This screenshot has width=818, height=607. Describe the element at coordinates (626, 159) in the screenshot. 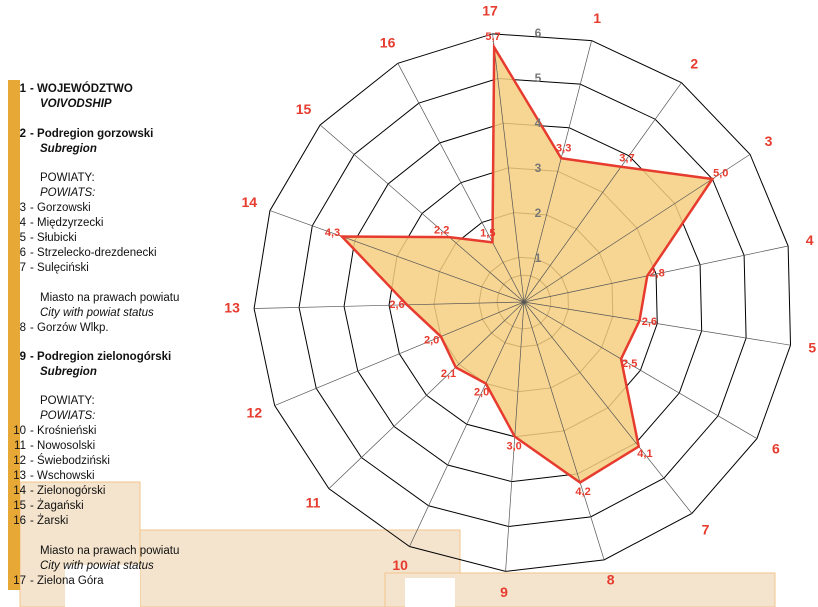

I see `value-label: 3,7` at that location.